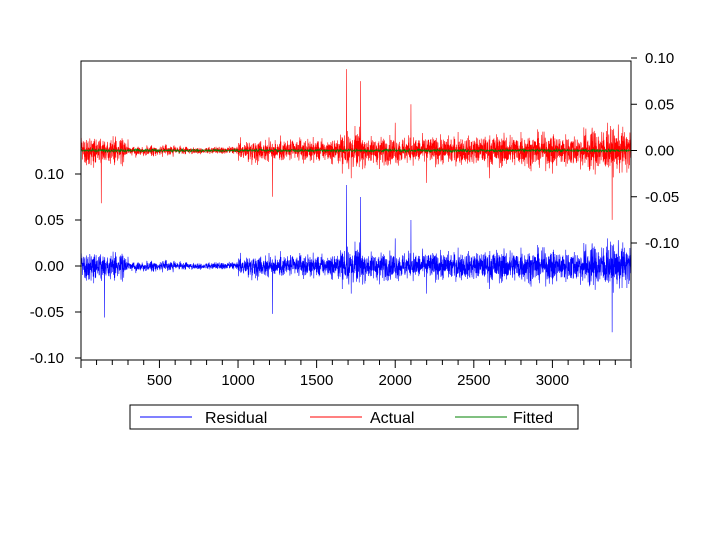  Describe the element at coordinates (662, 243) in the screenshot. I see `right-tick-label: -0.10` at that location.